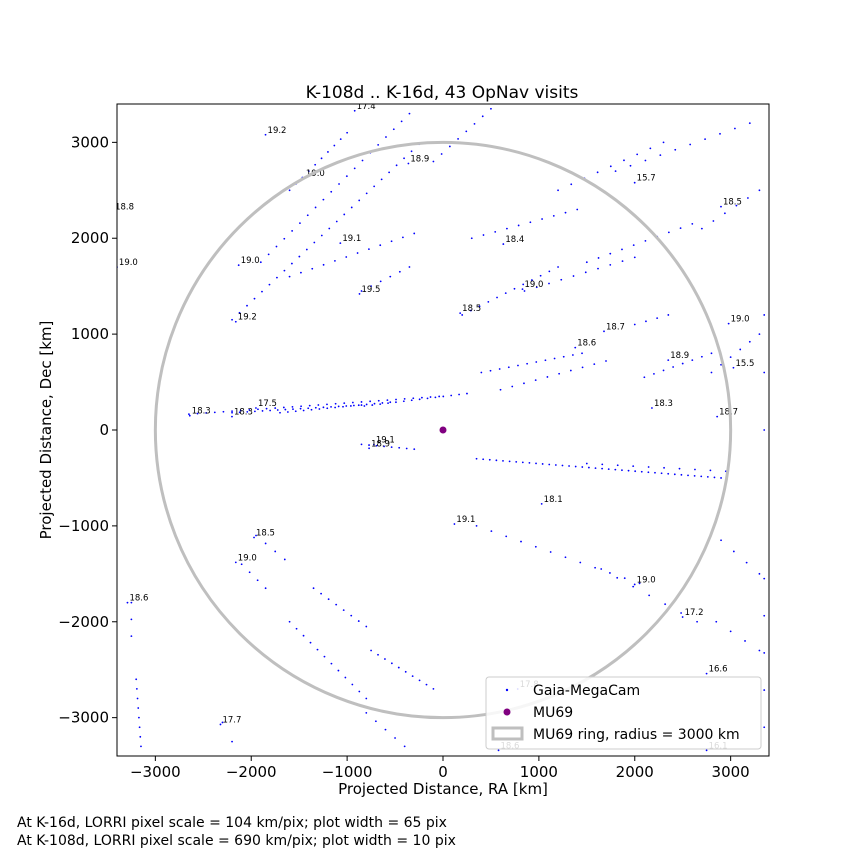 This screenshot has height=864, width=864. Describe the element at coordinates (623, 713) in the screenshot. I see `legend-box` at that location.